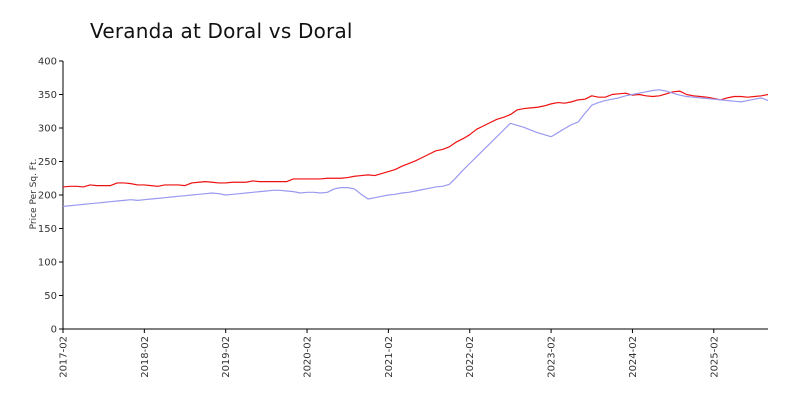 This screenshot has height=400, width=800. What do you see at coordinates (47, 62) in the screenshot?
I see `y-tick-label: 400` at bounding box center [47, 62].